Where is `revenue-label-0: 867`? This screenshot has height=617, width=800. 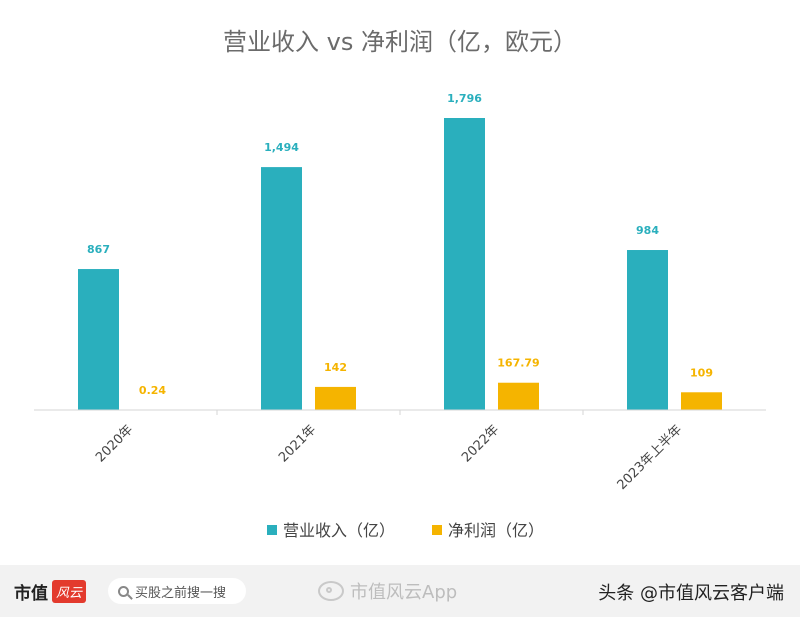
revenue-label-0: 867 is located at coordinates (98, 249).